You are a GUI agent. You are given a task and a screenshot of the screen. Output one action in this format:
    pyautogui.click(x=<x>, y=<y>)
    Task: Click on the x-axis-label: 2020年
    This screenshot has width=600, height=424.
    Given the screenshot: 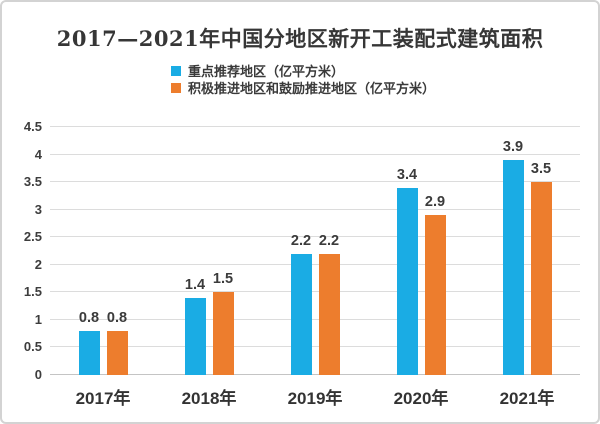 What is the action you would take?
    pyautogui.click(x=421, y=398)
    